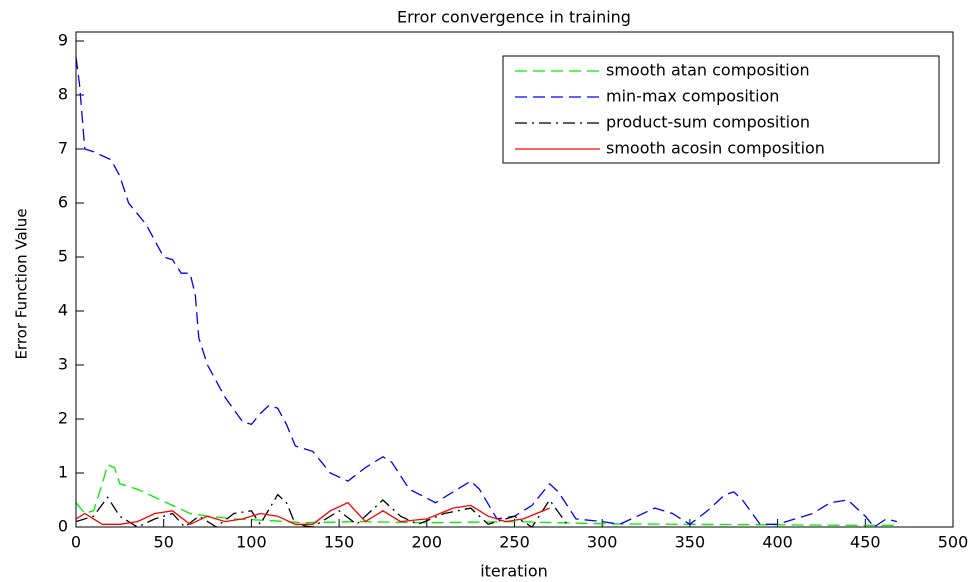 The height and width of the screenshot is (582, 978). I want to click on y-tick-label: 3, so click(63, 364).